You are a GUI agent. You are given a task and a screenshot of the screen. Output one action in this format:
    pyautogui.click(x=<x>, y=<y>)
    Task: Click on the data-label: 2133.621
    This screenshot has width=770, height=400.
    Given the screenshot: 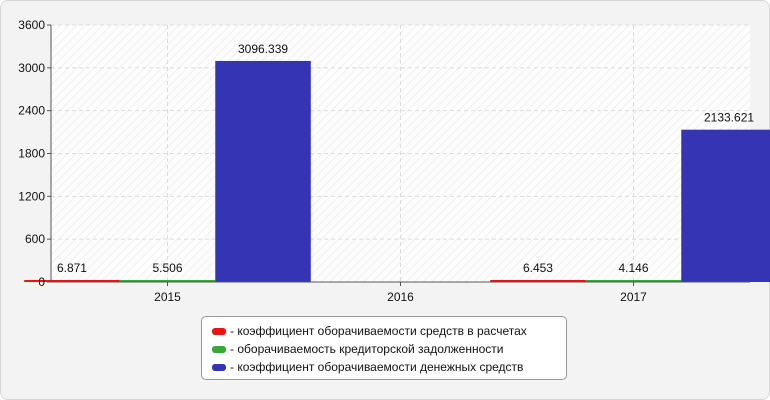 What is the action you would take?
    pyautogui.click(x=729, y=118)
    